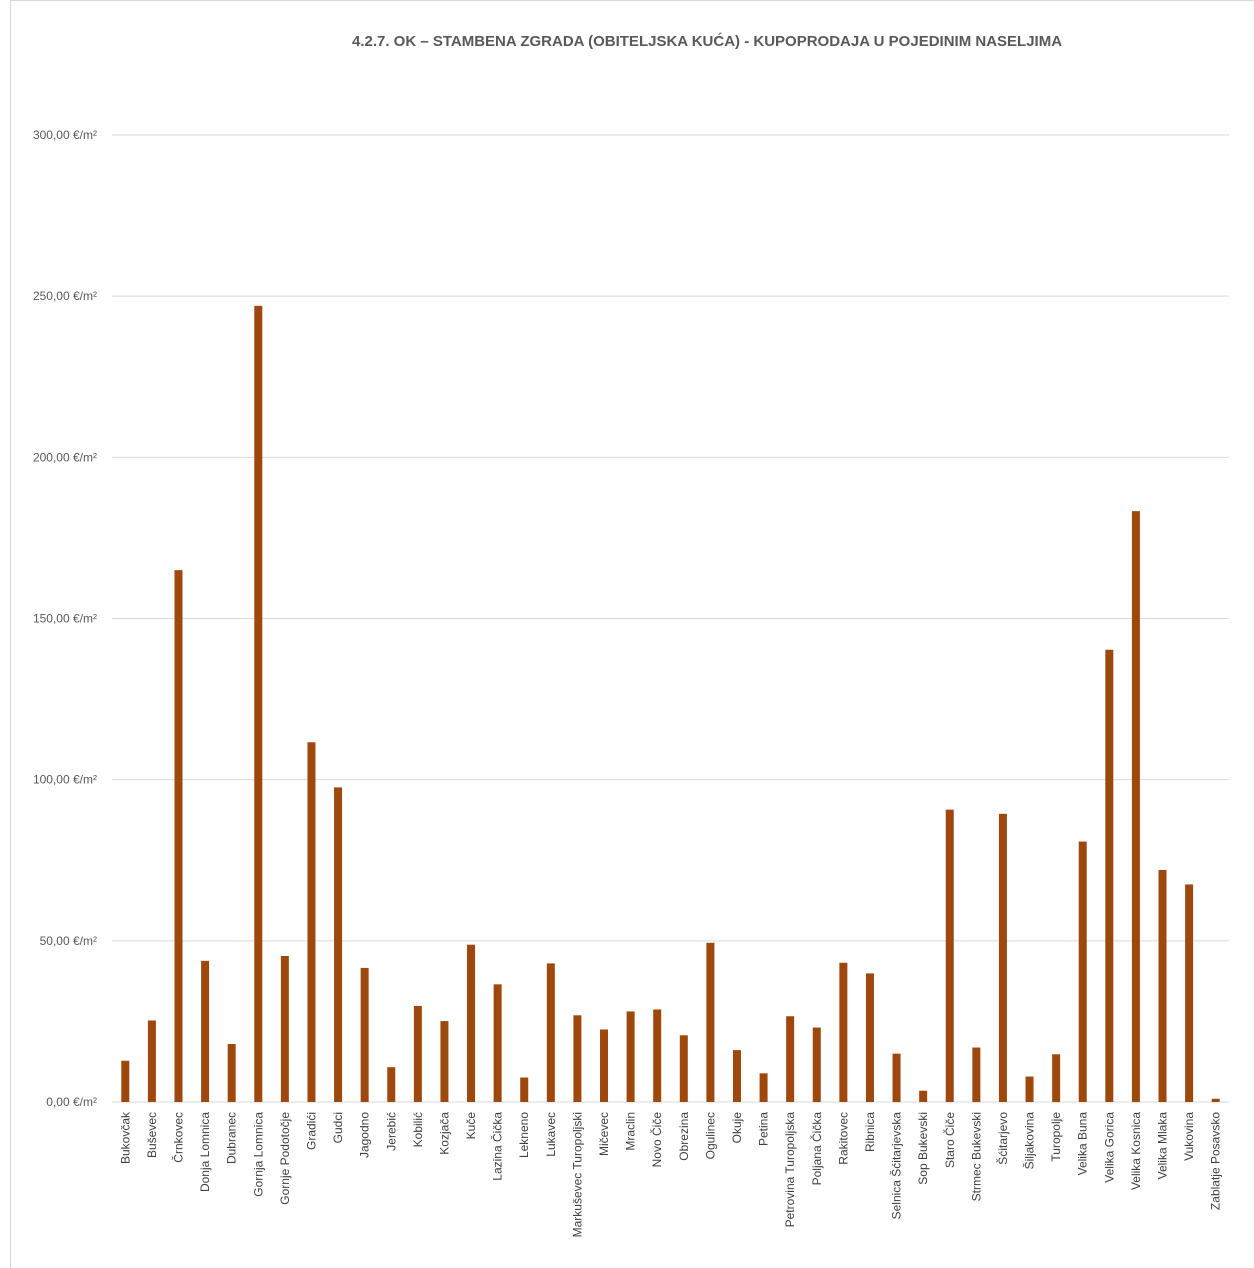 The height and width of the screenshot is (1268, 1254). What do you see at coordinates (444, 1133) in the screenshot?
I see `x-tick-label: Kozjača` at bounding box center [444, 1133].